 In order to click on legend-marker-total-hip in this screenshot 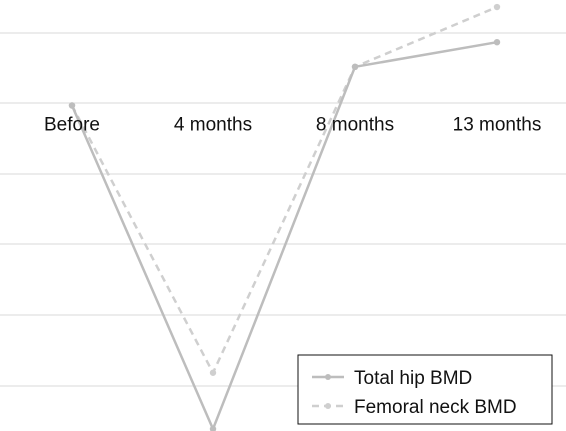, I will do `click(328, 377)`.